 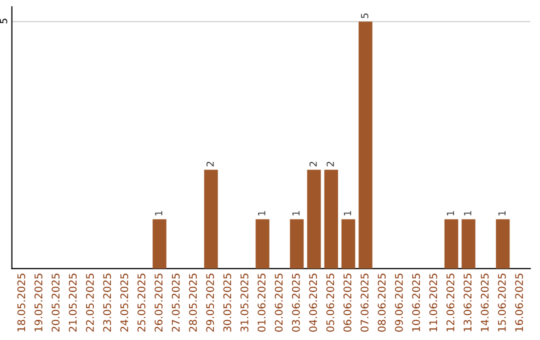 I want to click on x-tick-label: 23.05.2025, so click(x=107, y=303).